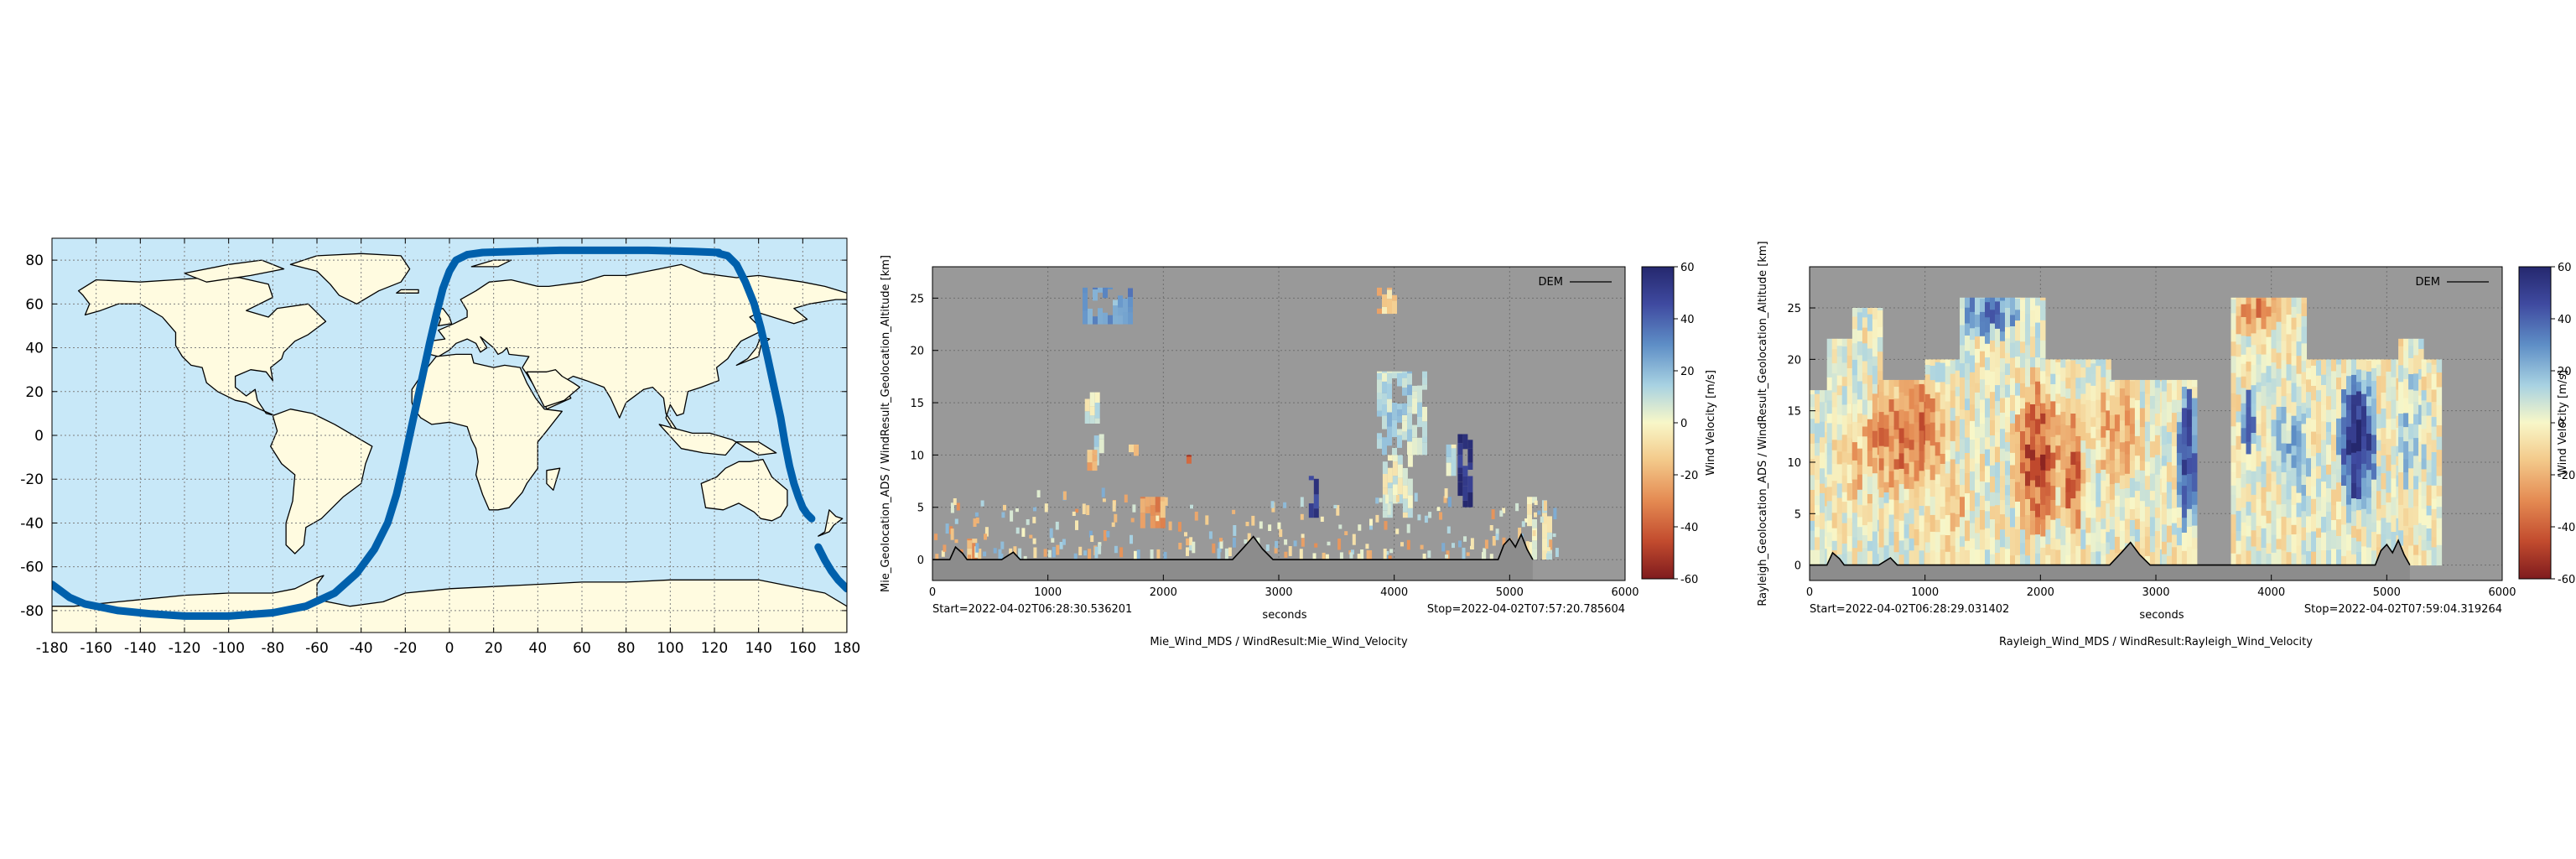 The height and width of the screenshot is (859, 2576). What do you see at coordinates (32, 523) in the screenshot?
I see `map-y-tick-label: -40` at bounding box center [32, 523].